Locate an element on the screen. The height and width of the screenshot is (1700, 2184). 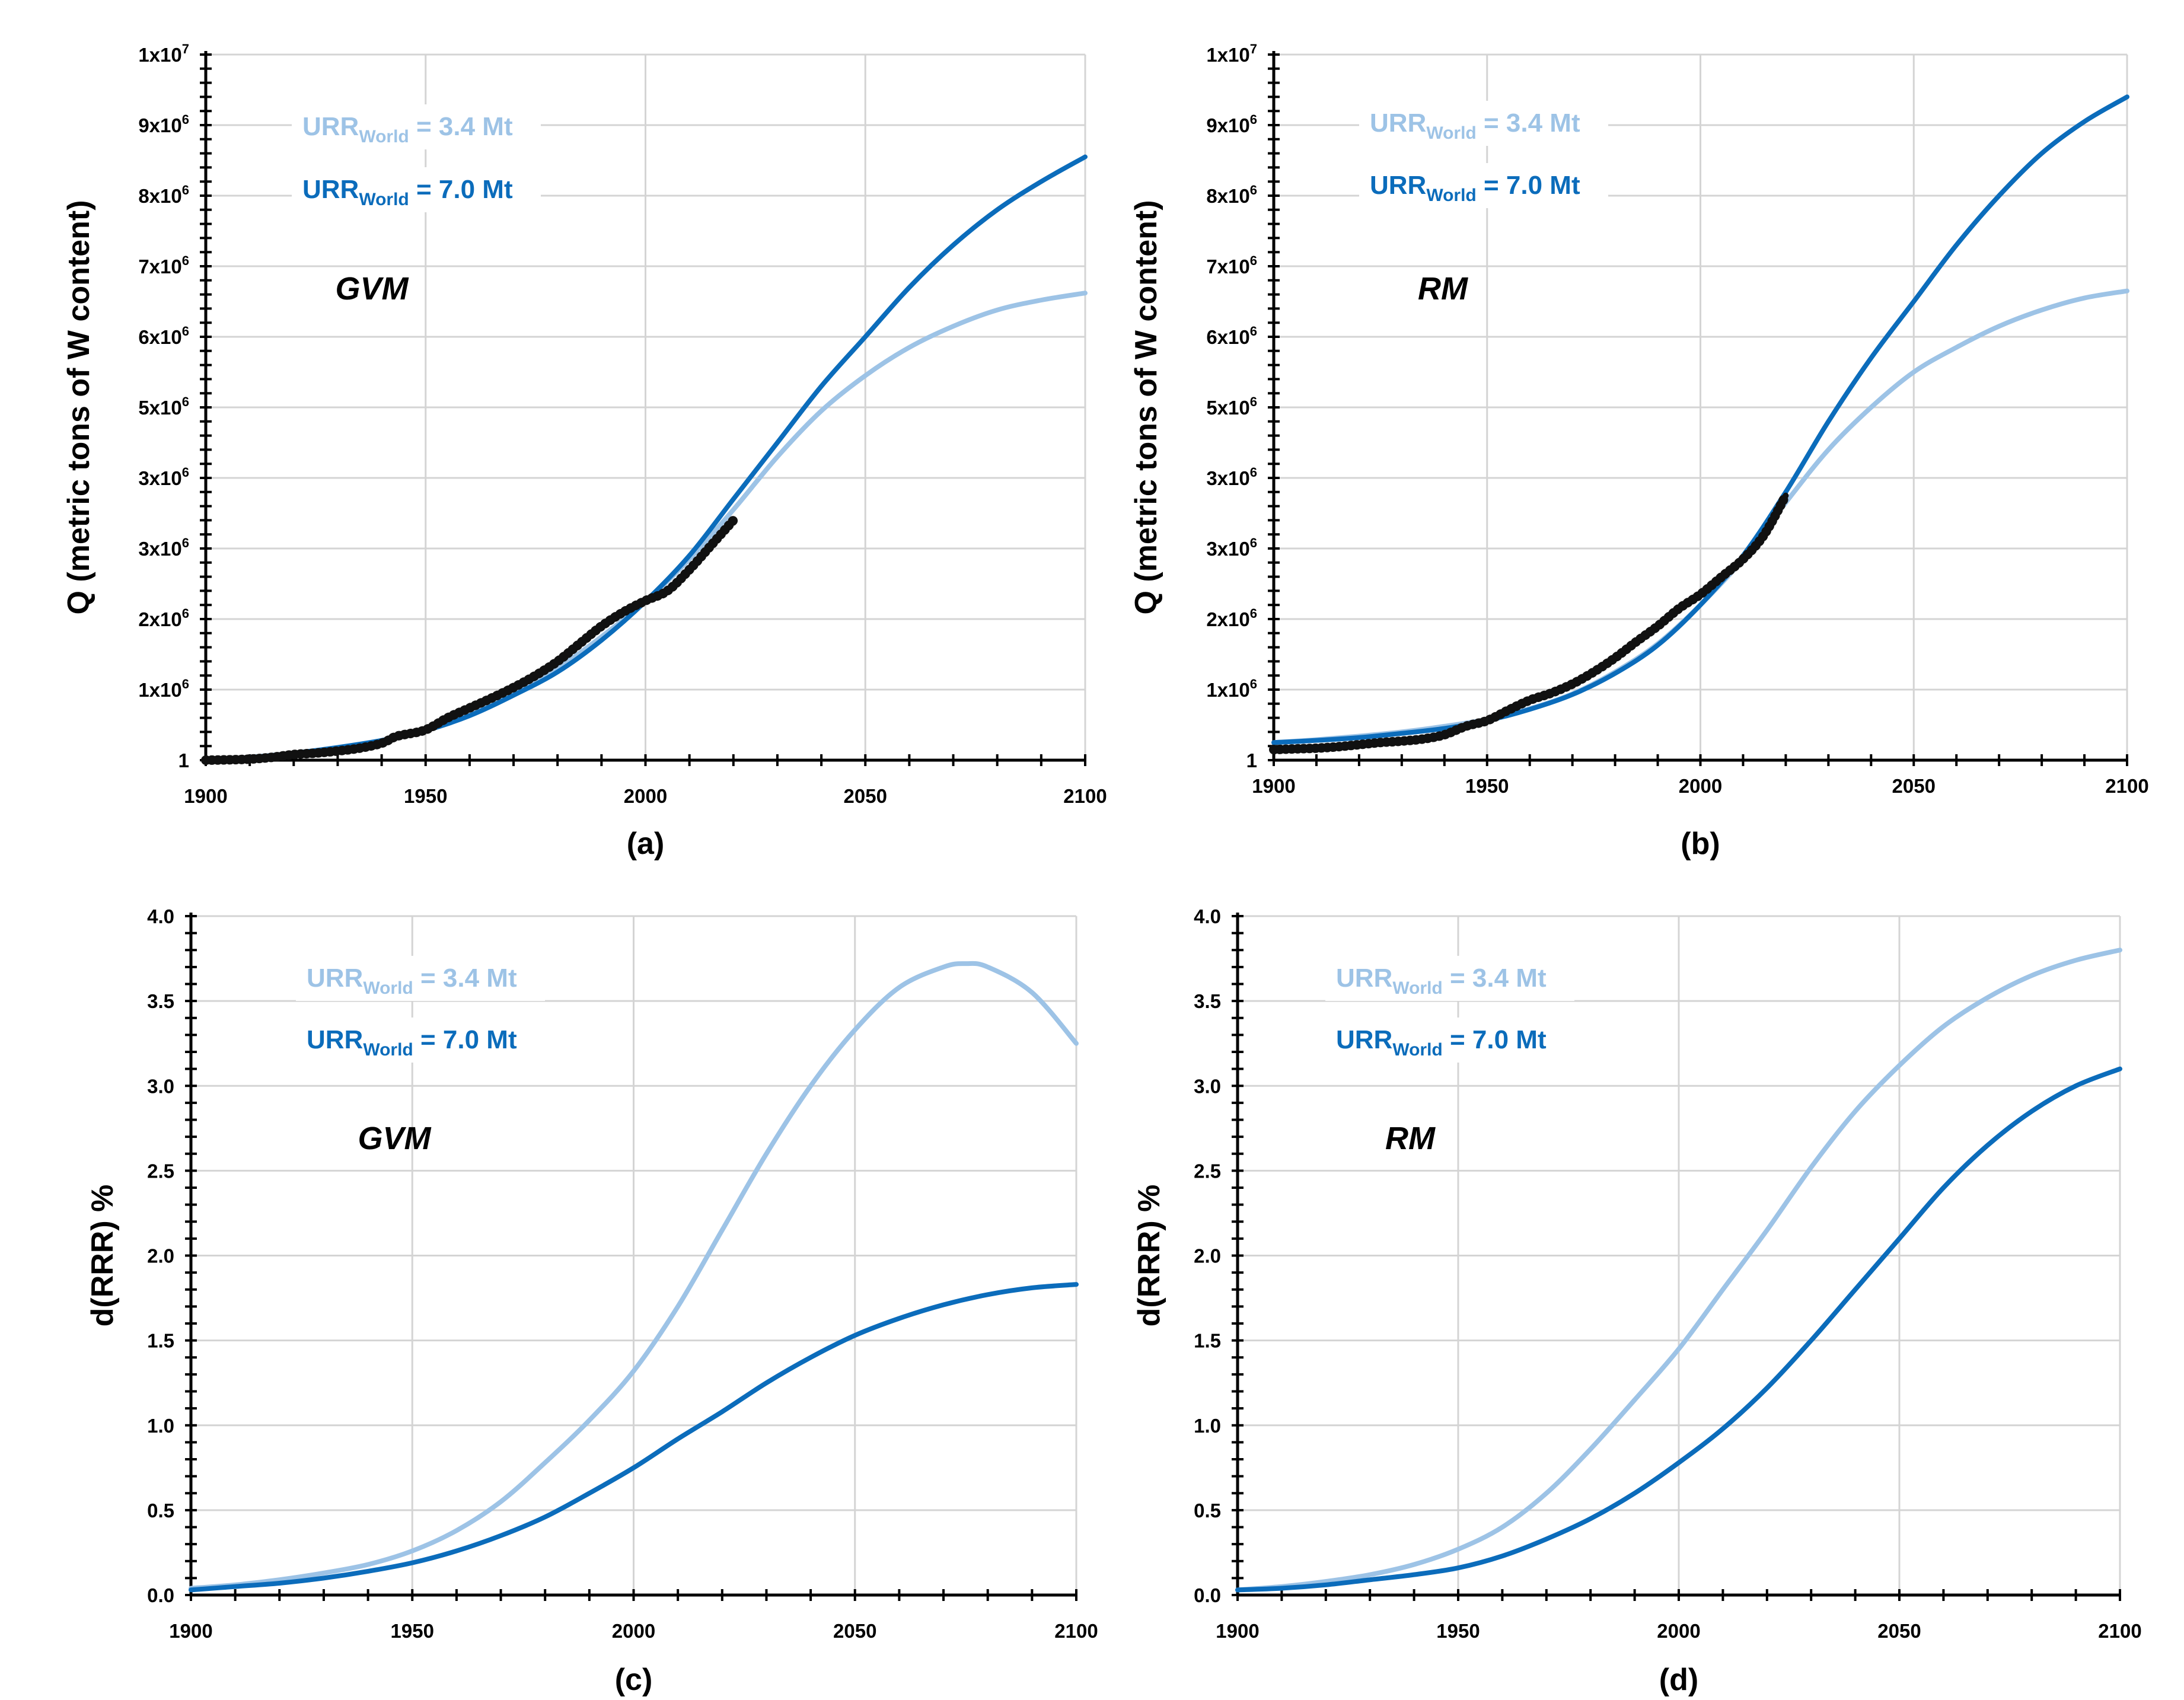
series-line-history is located at coordinates (469, 640).